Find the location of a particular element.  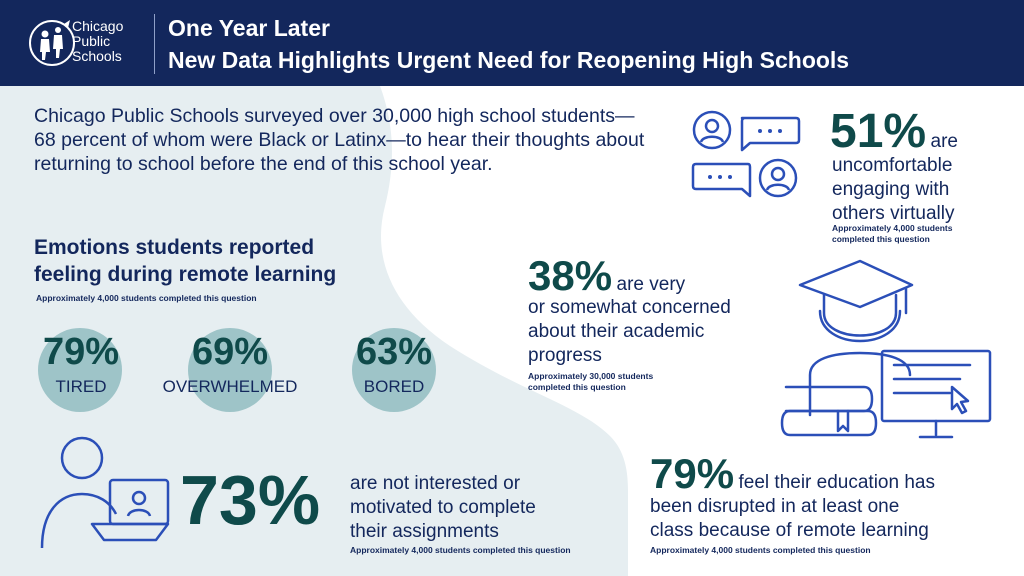

logo-line-2: Public is located at coordinates (91, 41).